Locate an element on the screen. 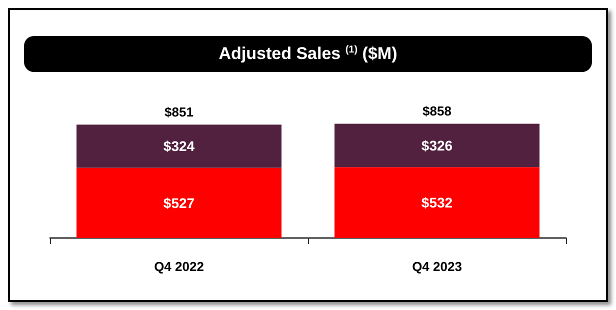  data-label: $326 is located at coordinates (437, 145).